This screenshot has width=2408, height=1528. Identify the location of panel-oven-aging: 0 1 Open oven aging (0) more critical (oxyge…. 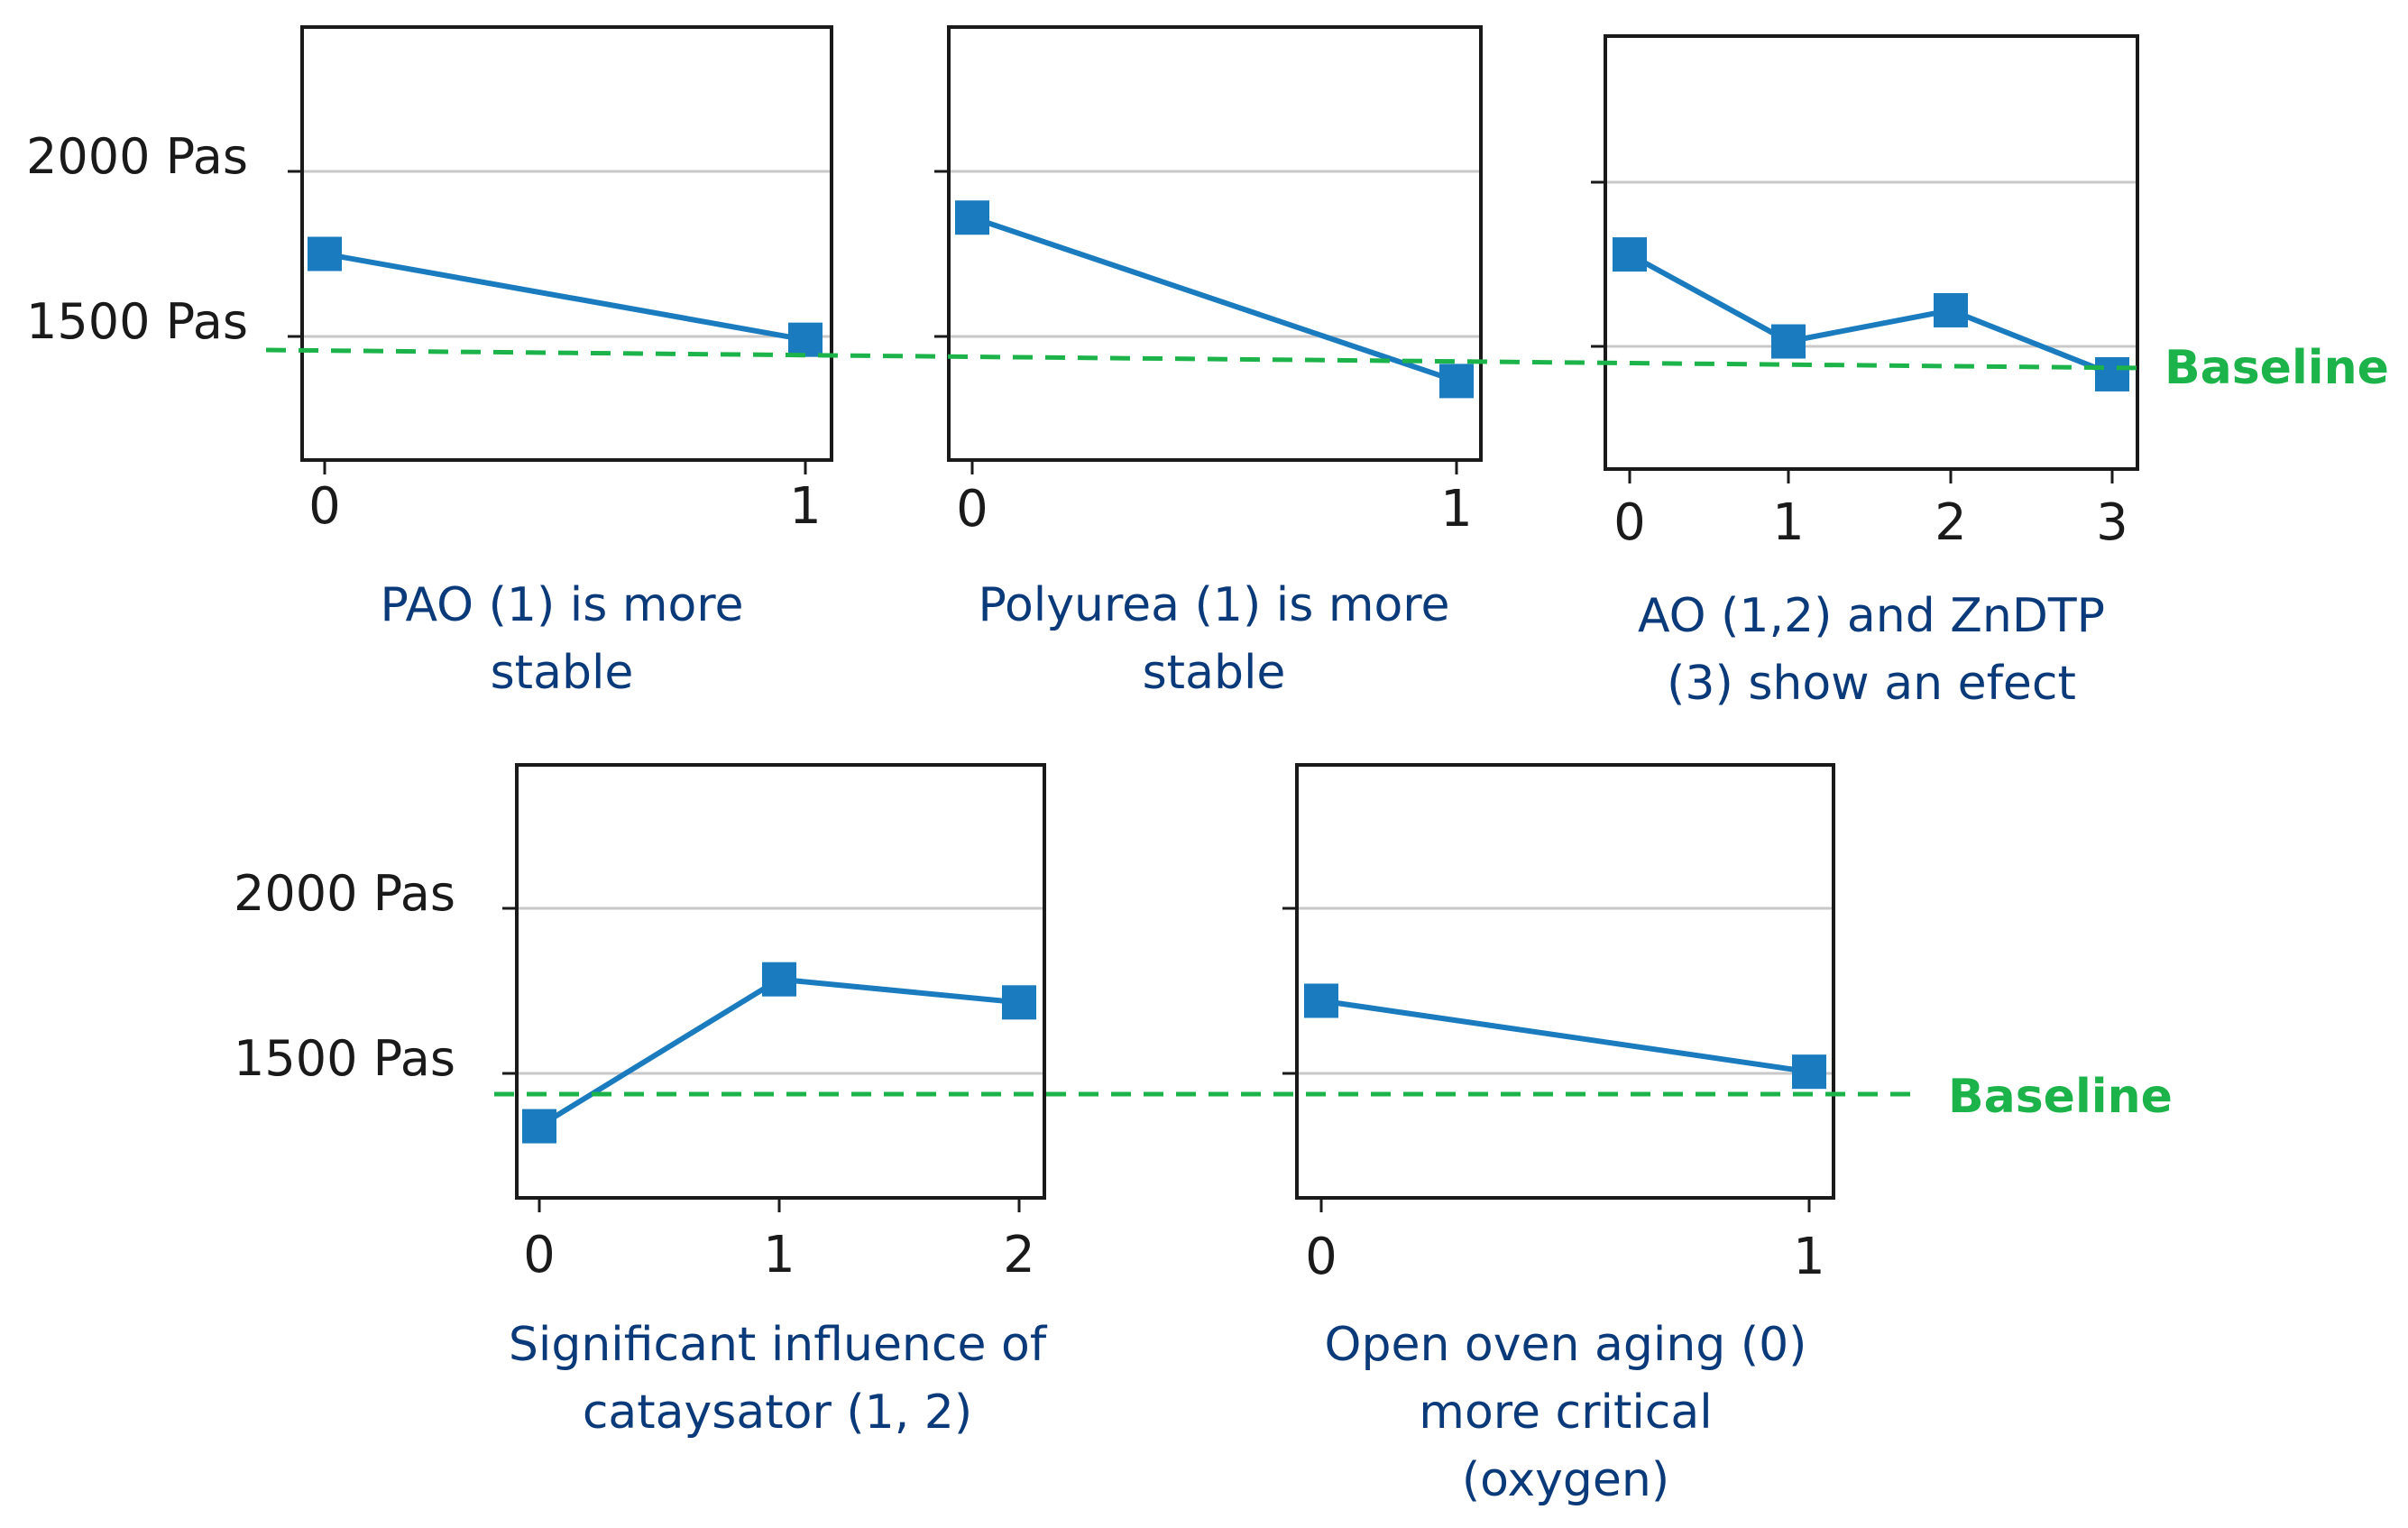
(1558, 1135).